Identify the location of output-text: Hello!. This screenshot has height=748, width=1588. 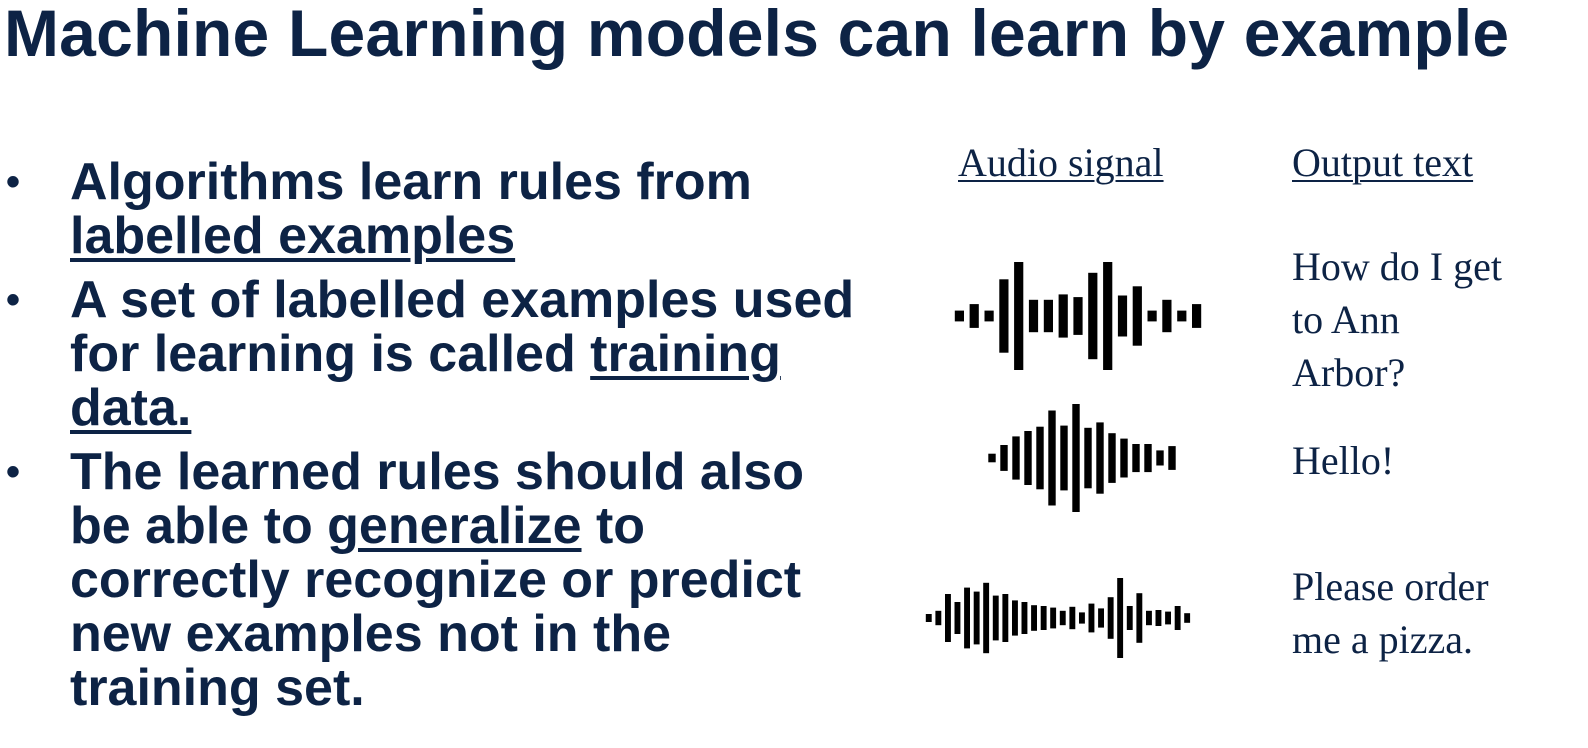
(1343, 460).